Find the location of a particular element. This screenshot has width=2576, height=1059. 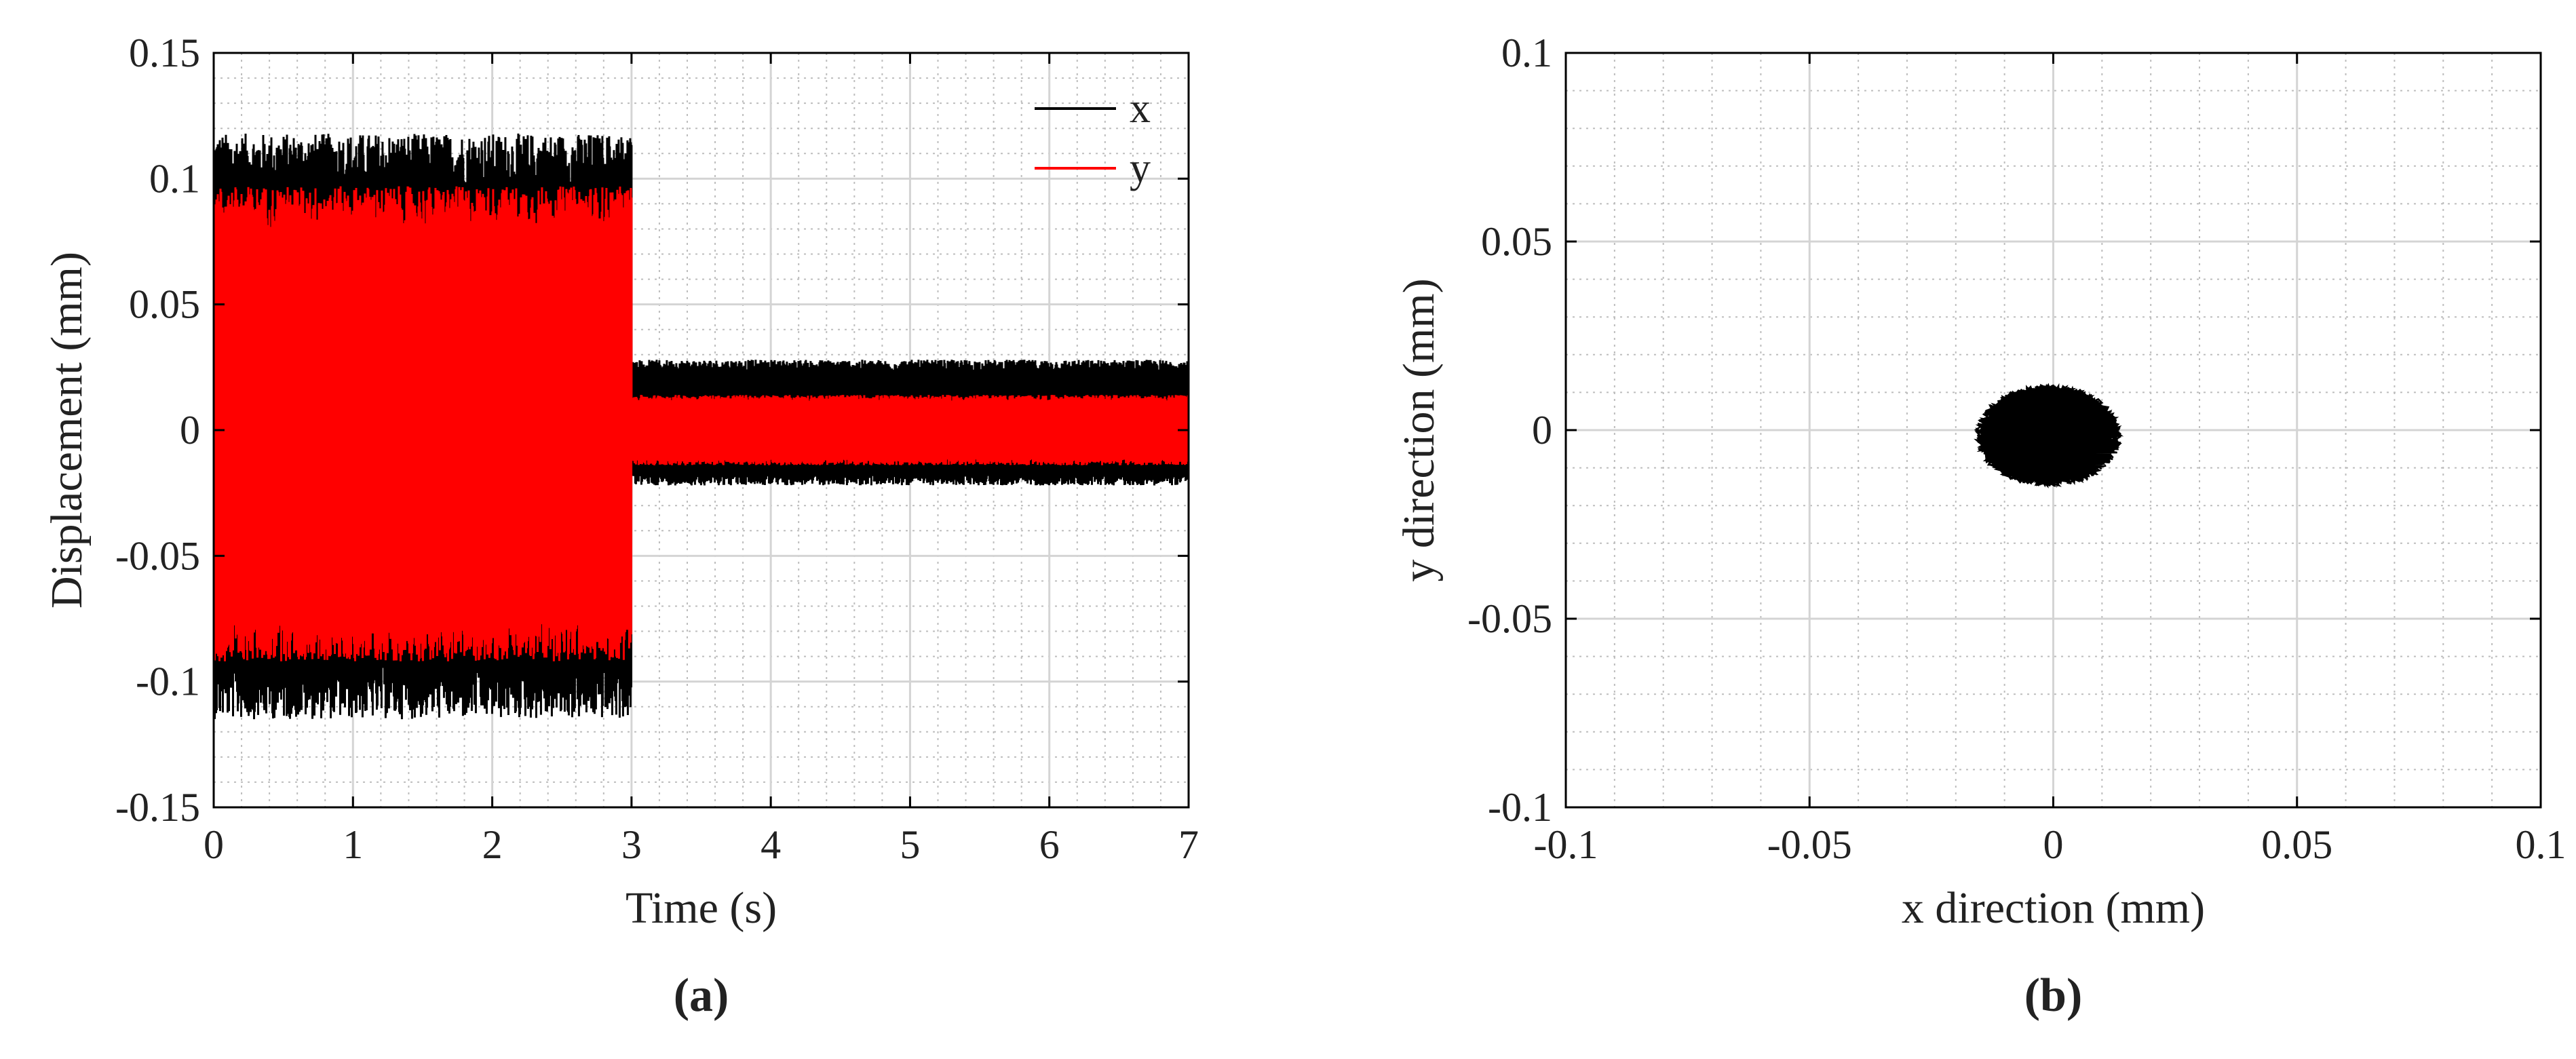

panel-b-x-axis-label: x direction (mm) is located at coordinates (2053, 908).